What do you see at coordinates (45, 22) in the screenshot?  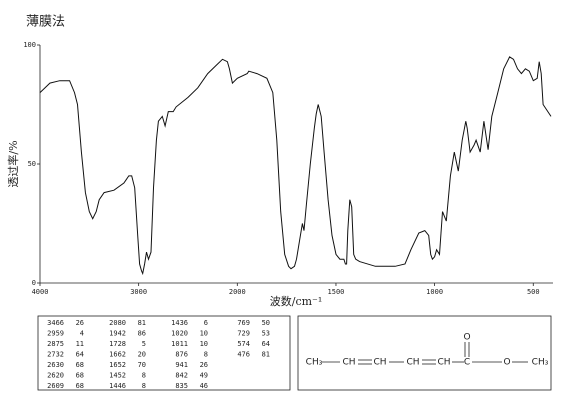 I see `chart-title: 薄膜法` at bounding box center [45, 22].